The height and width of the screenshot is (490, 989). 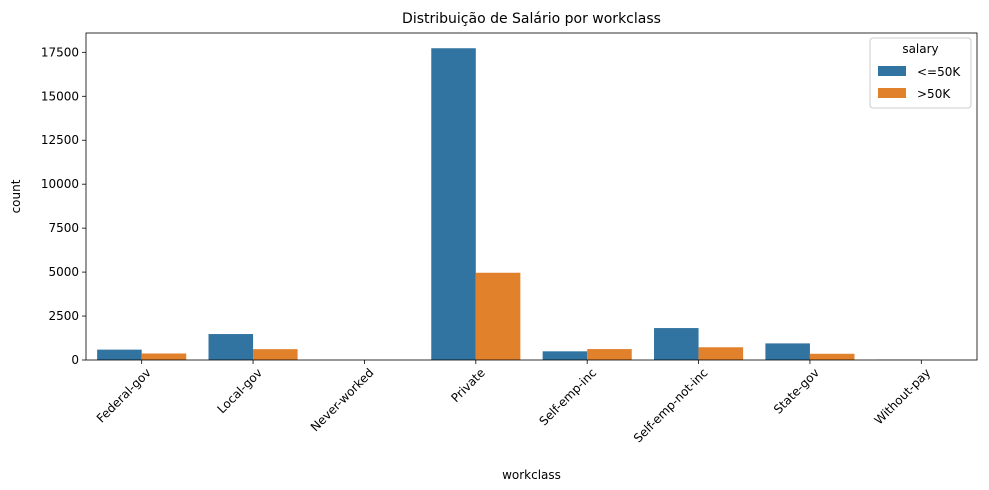 What do you see at coordinates (939, 72) in the screenshot?
I see `legend-label-series-1: <=50K` at bounding box center [939, 72].